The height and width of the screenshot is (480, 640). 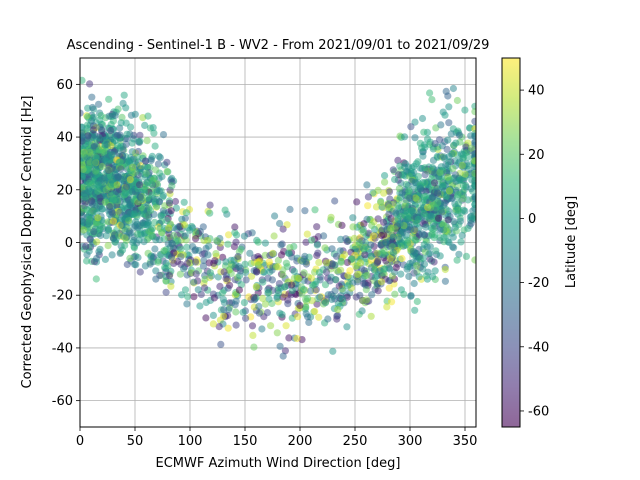 What do you see at coordinates (536, 91) in the screenshot?
I see `colorbar-tick-label: 40` at bounding box center [536, 91].